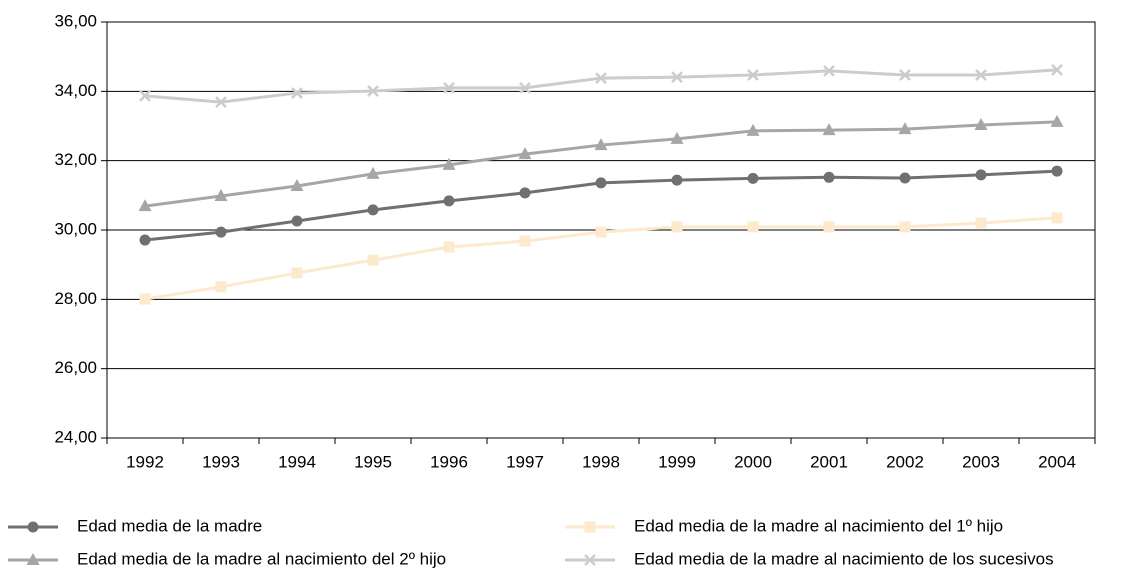 This screenshot has width=1137, height=574. Describe the element at coordinates (75, 90) in the screenshot. I see `y-tick-label: 34,00` at that location.